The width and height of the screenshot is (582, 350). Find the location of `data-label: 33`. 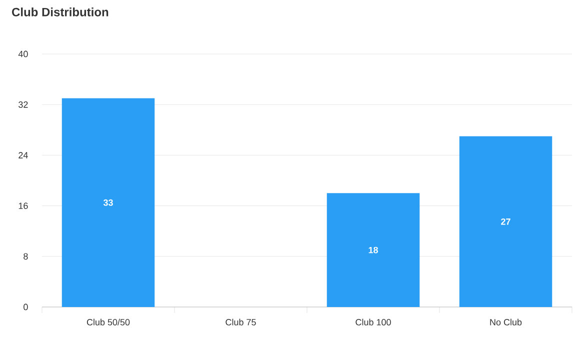

data-label: 33 is located at coordinates (108, 202).